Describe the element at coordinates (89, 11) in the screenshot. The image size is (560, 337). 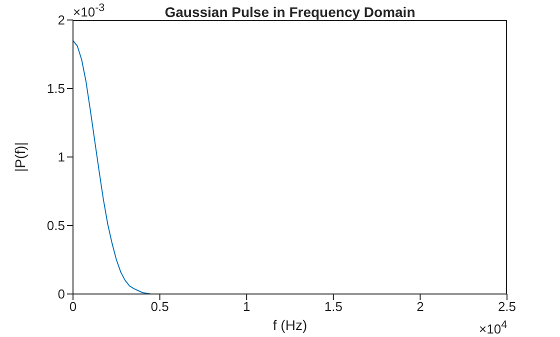
I see `text: ×10$^{-3}$` at that location.